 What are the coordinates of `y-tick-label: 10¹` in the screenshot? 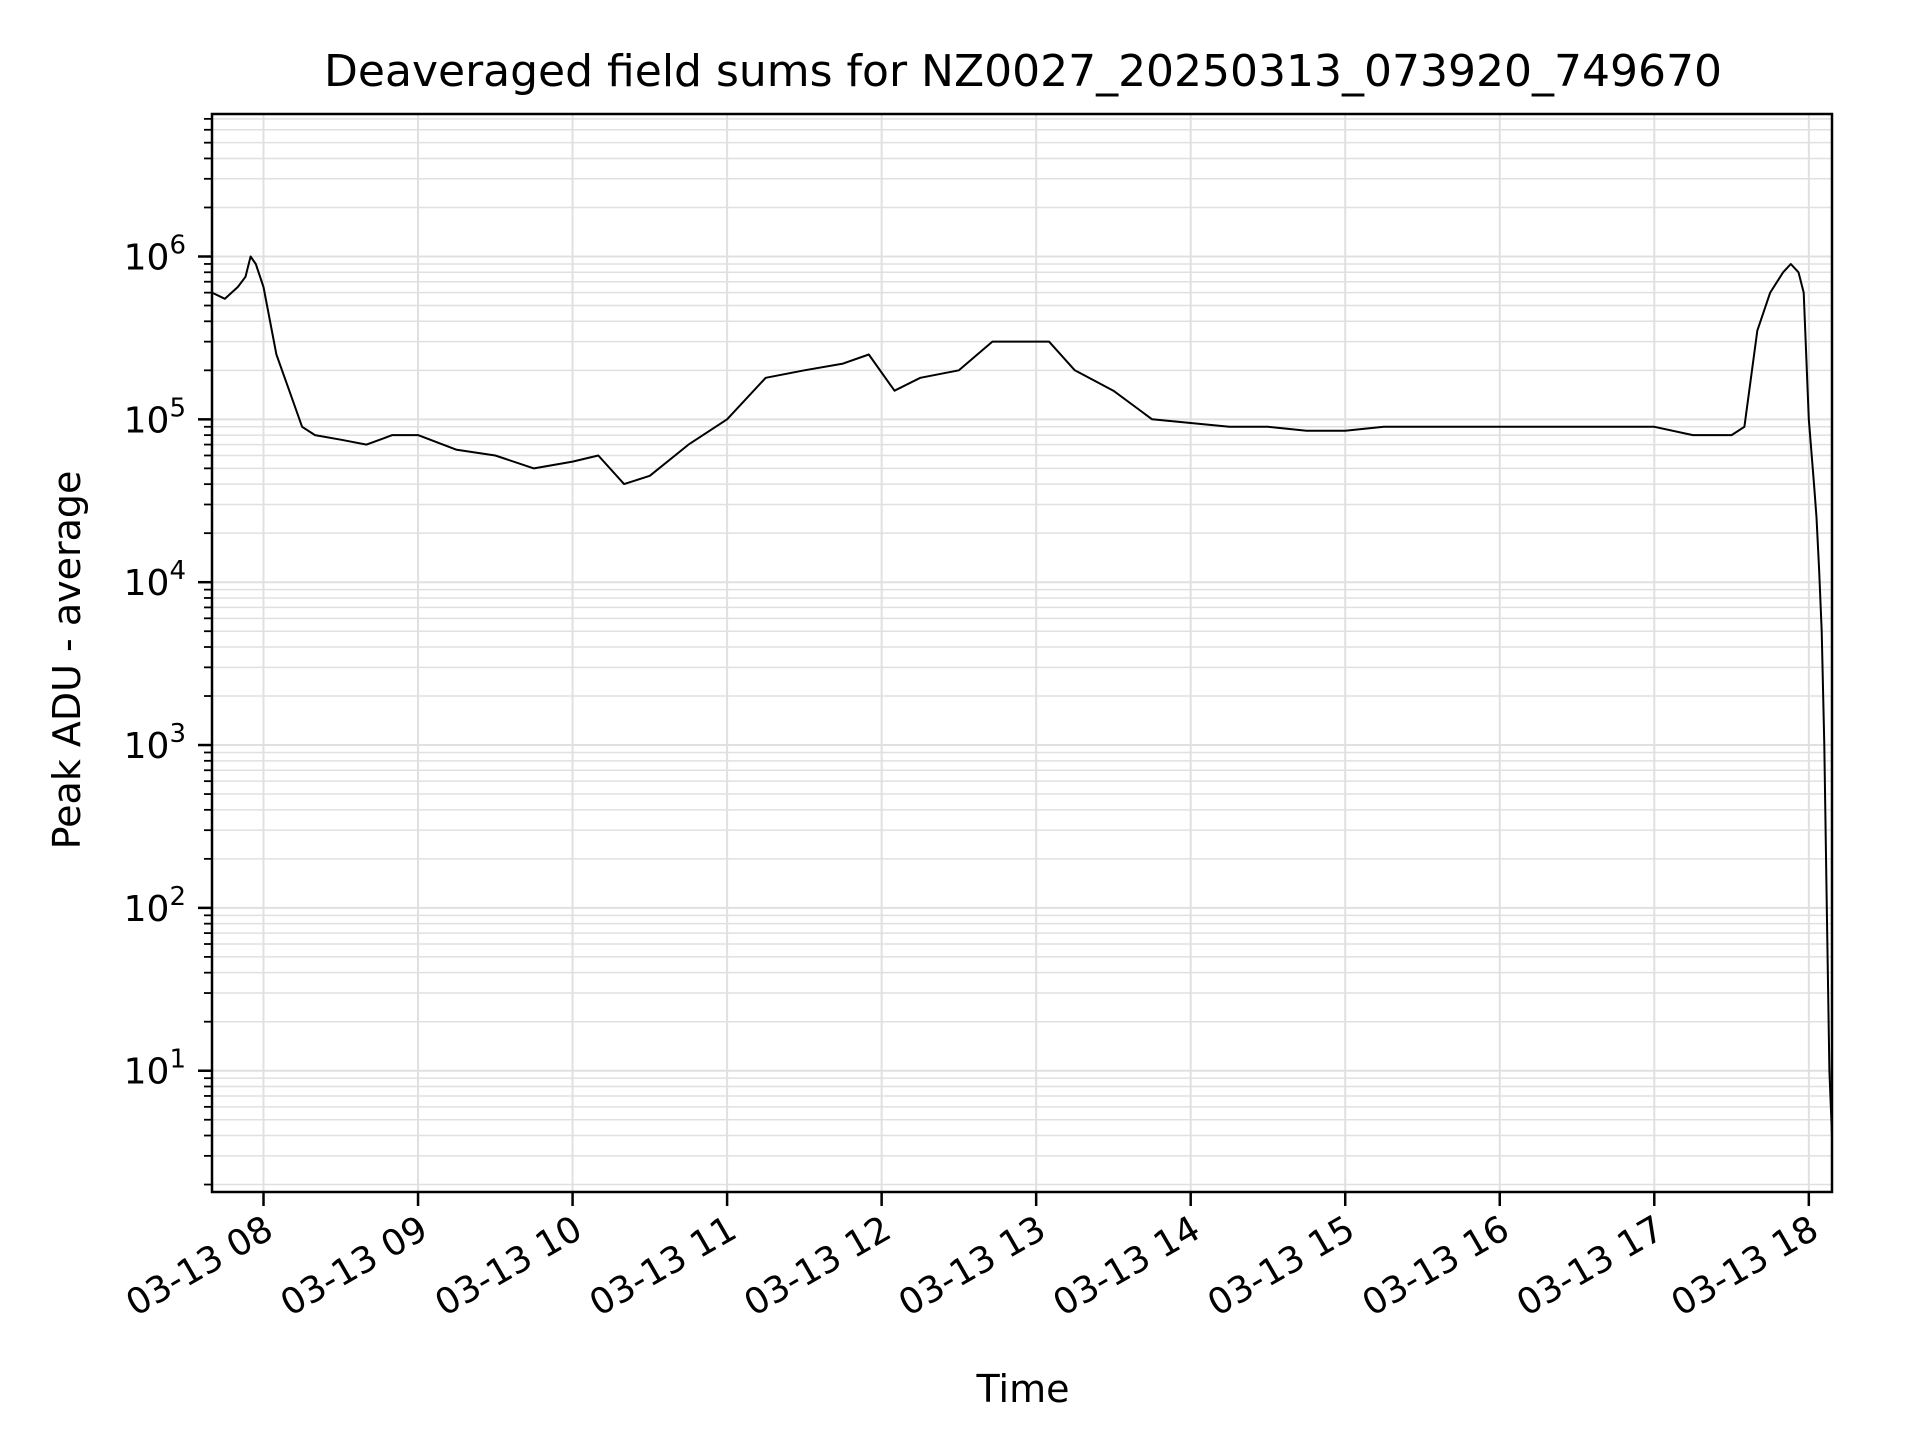 It's located at (155, 1069).